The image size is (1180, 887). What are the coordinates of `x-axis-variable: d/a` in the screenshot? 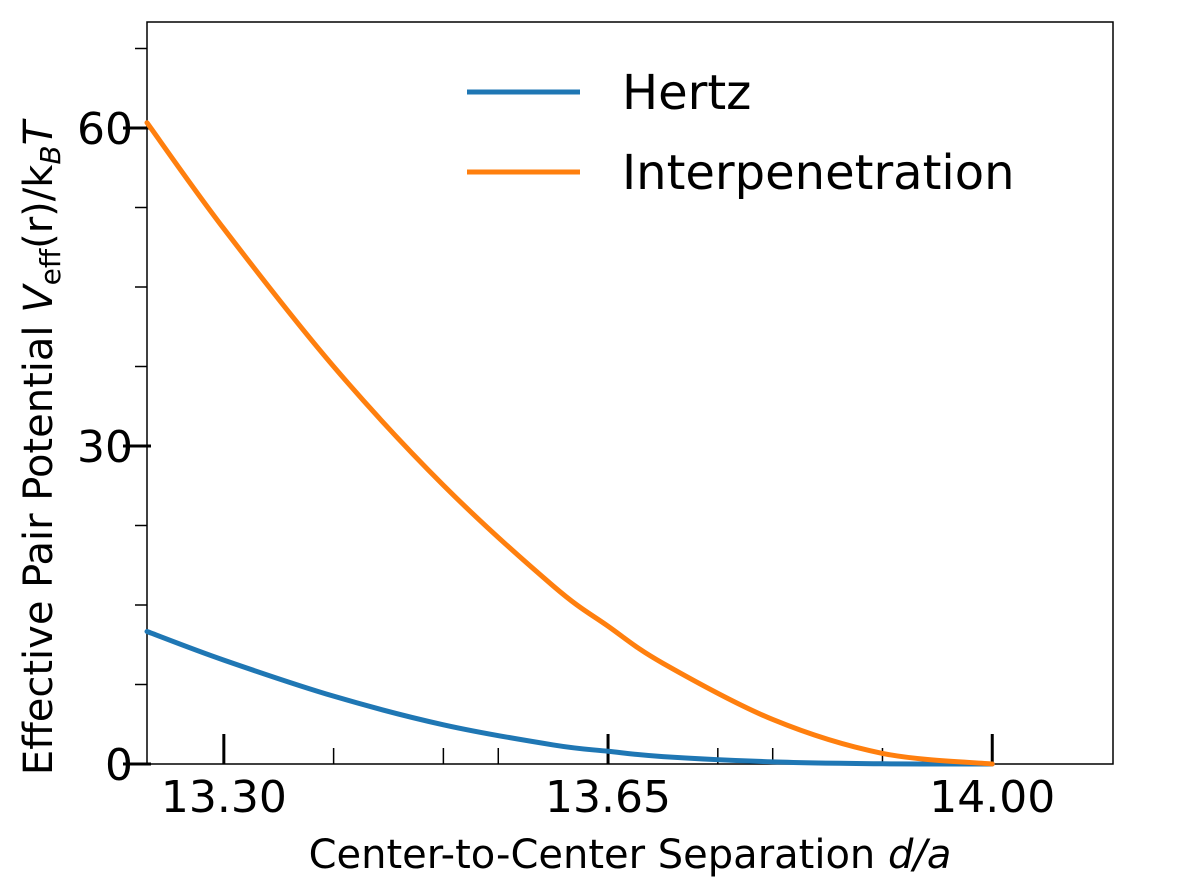 It's located at (919, 855).